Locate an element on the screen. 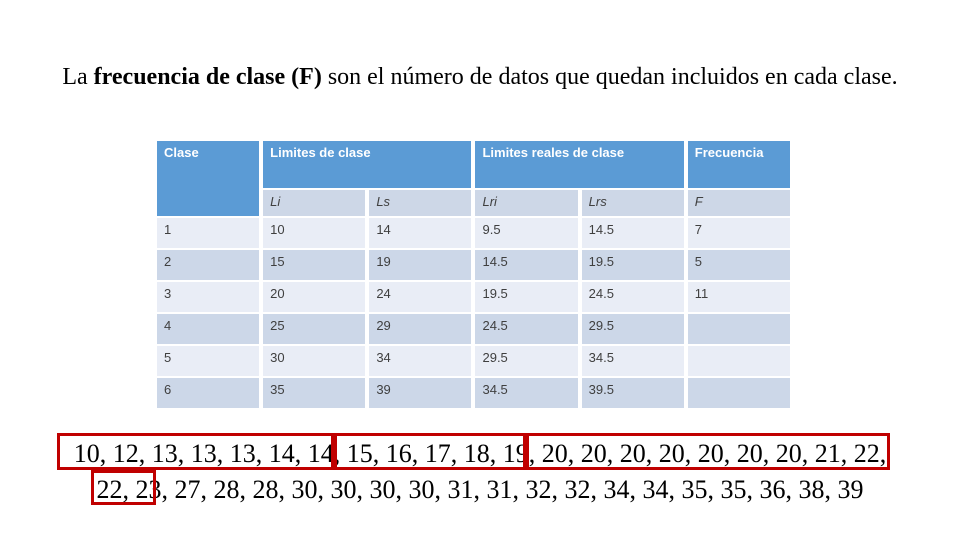 The image size is (960, 540). table-row: 3 20 24 19.5 24.5 11 is located at coordinates (473, 297).